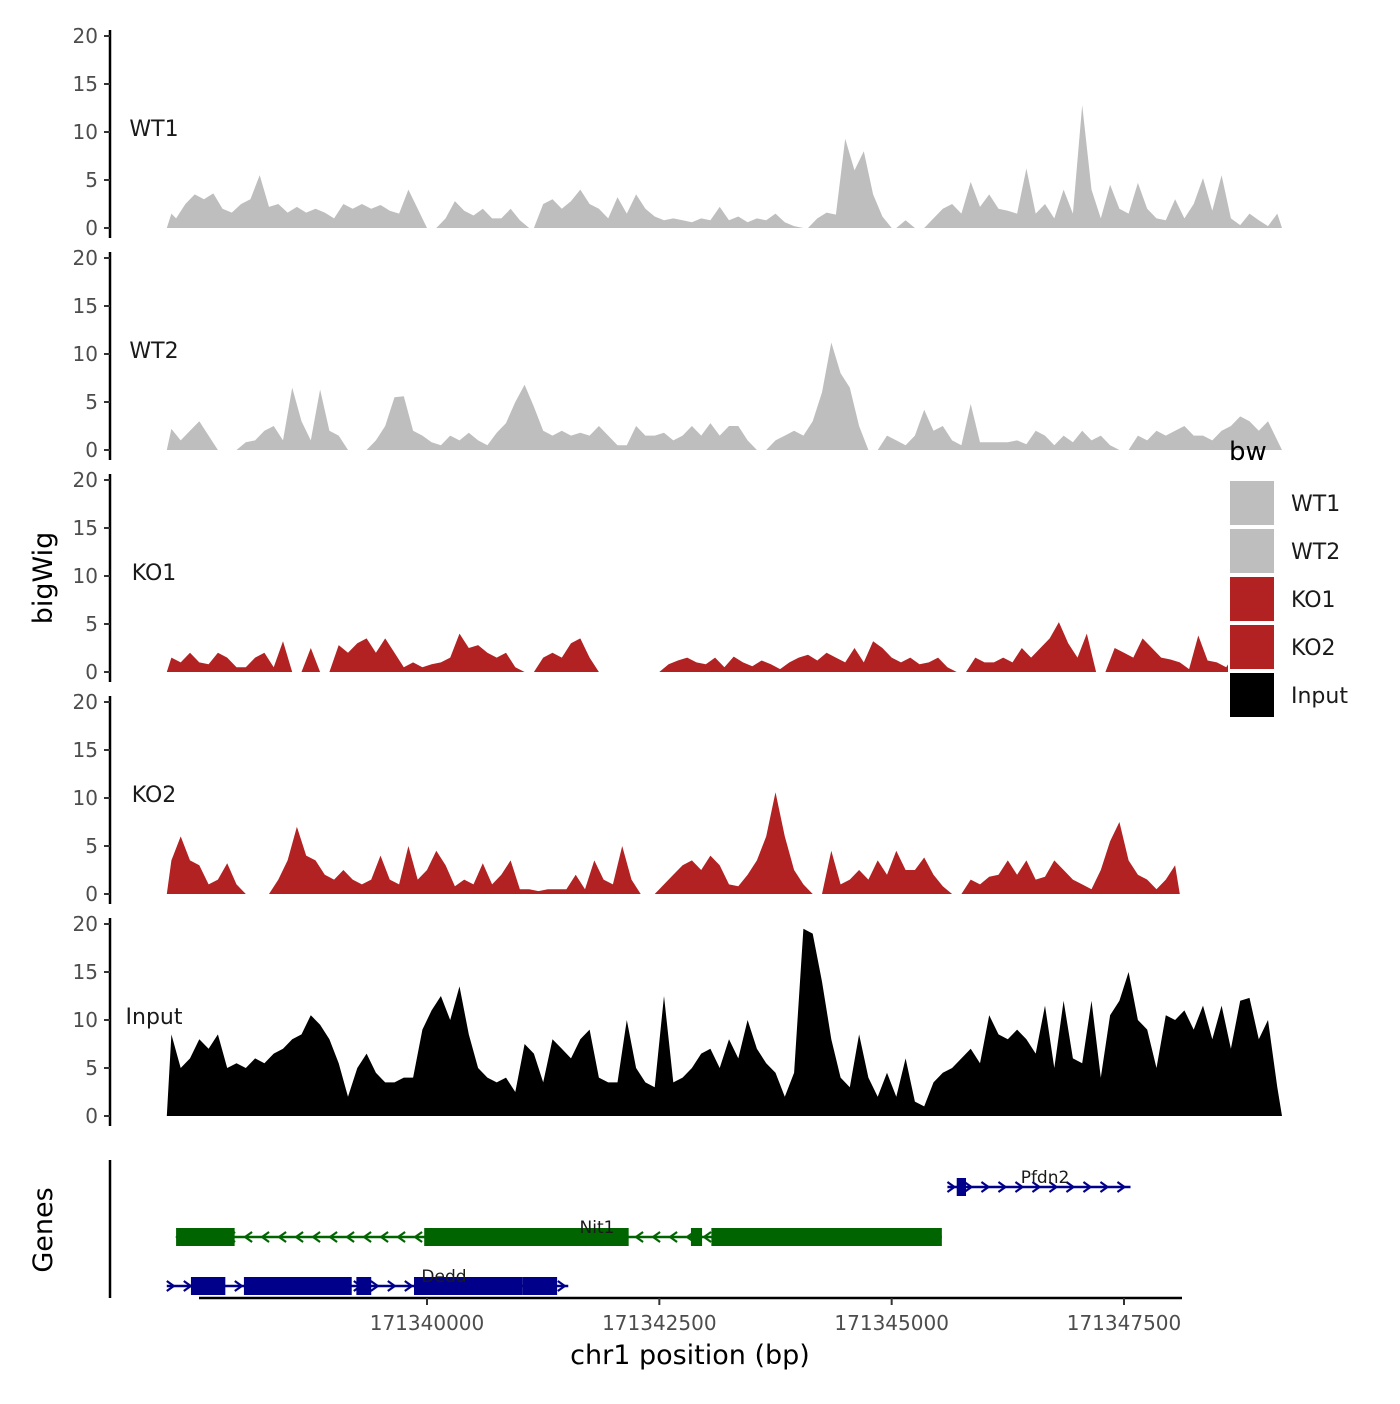  I want to click on legend-label: WT2, so click(1315, 552).